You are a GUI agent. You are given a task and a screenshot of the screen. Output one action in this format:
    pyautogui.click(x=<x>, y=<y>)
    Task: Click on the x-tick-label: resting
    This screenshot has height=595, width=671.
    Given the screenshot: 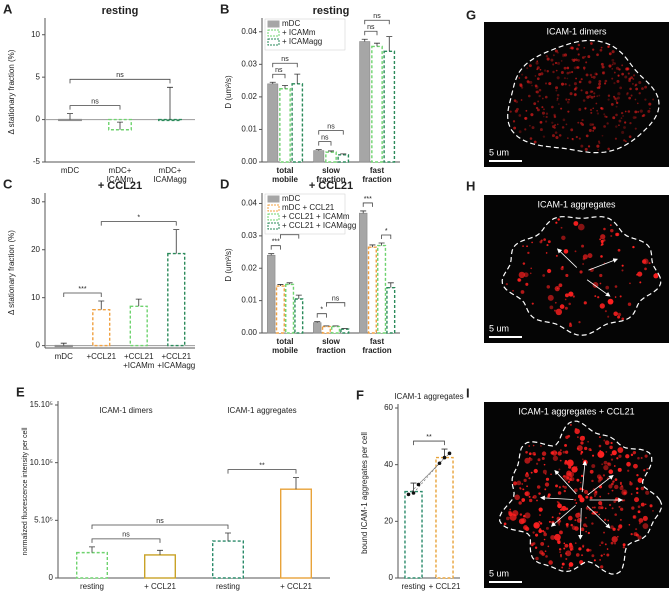 What is the action you would take?
    pyautogui.click(x=228, y=586)
    